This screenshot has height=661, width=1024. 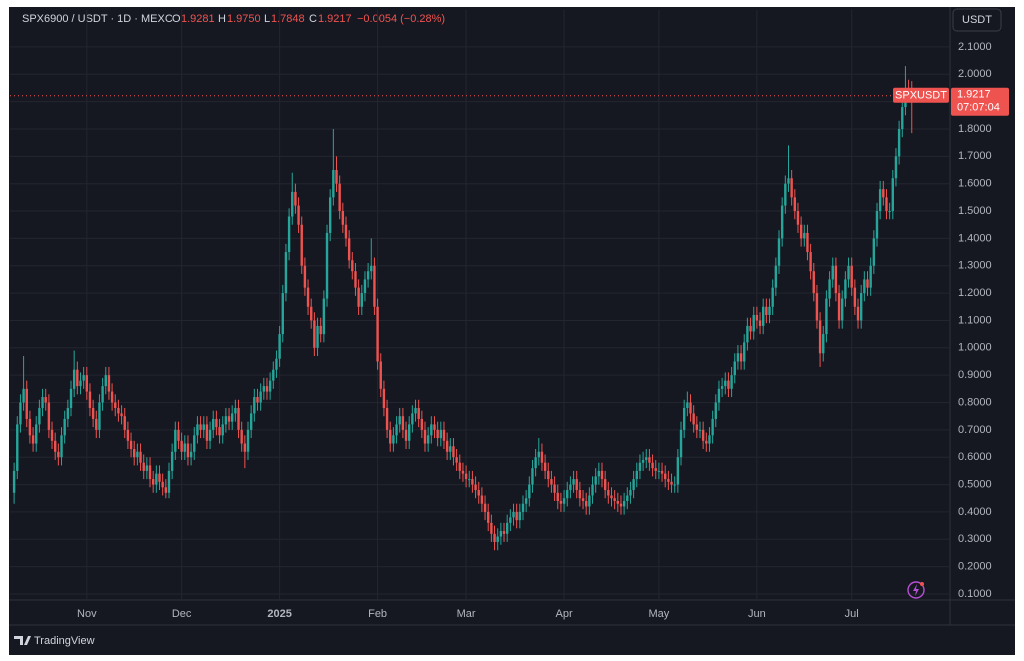 I want to click on alert-icon-bolt, so click(x=916, y=590).